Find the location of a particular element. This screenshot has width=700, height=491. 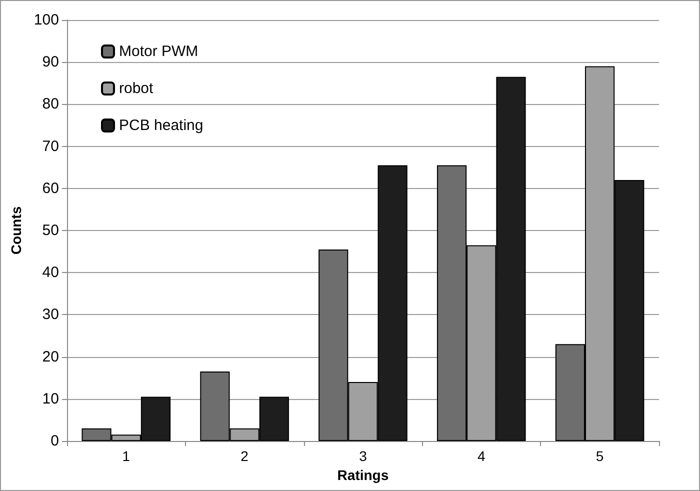

x-tick-label: 3 is located at coordinates (363, 456).